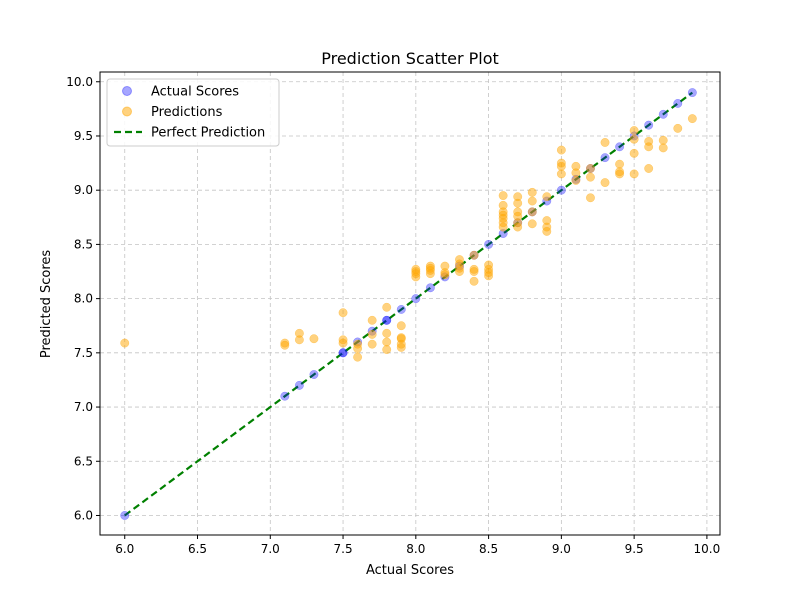  Describe the element at coordinates (410, 58) in the screenshot. I see `chart-title: Prediction Scatter Plot` at that location.